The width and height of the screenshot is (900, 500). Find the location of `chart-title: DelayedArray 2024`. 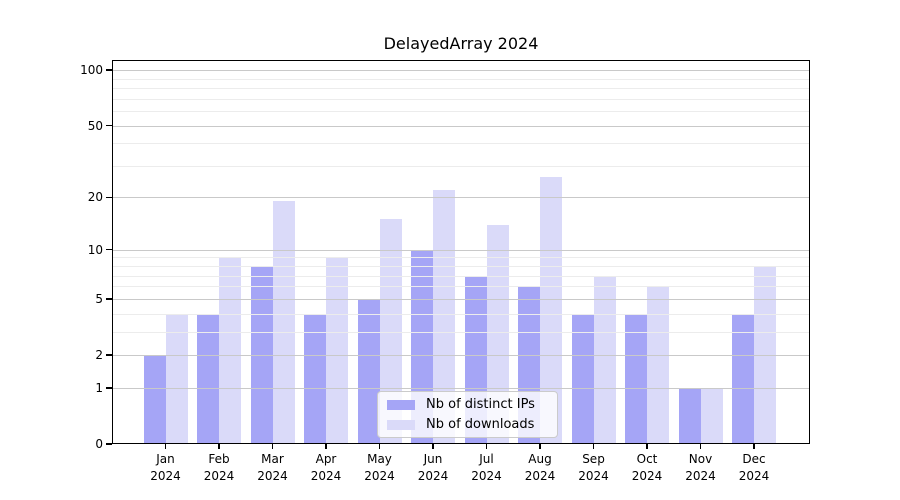

chart-title: DelayedArray 2024 is located at coordinates (461, 43).